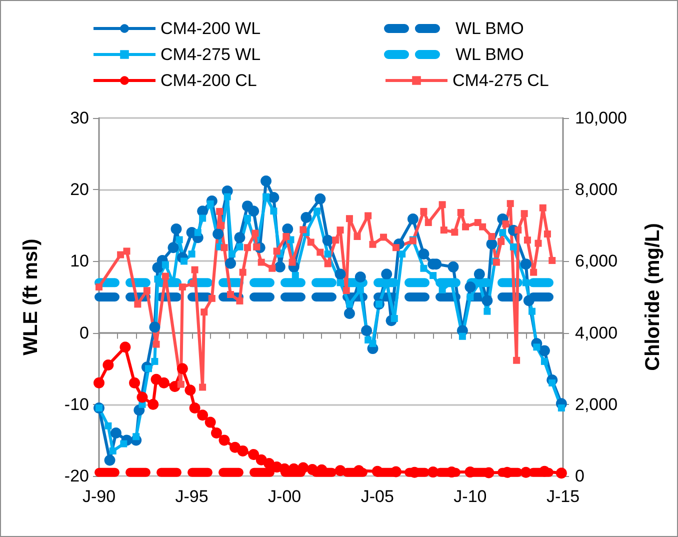 The image size is (678, 537). Describe the element at coordinates (208, 80) in the screenshot. I see `legend-label: CM4-200 CL` at that location.